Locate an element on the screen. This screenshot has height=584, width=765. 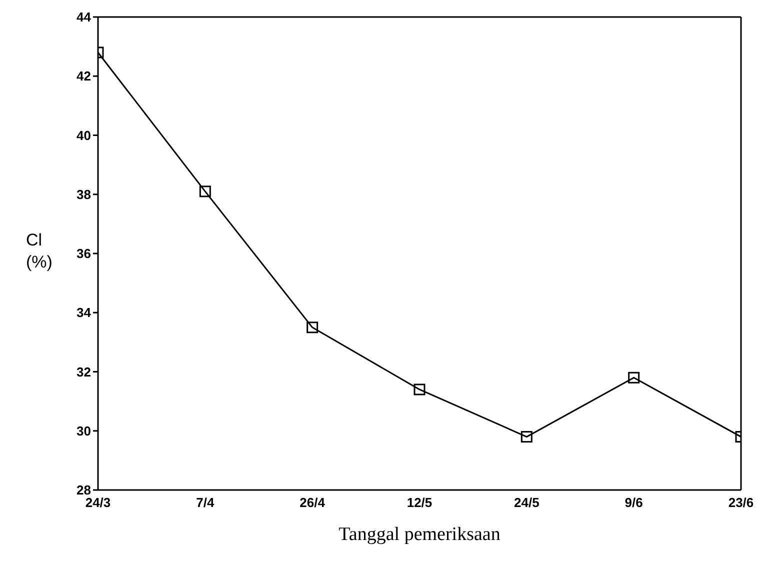
y-tick-label: 30 is located at coordinates (83, 430).